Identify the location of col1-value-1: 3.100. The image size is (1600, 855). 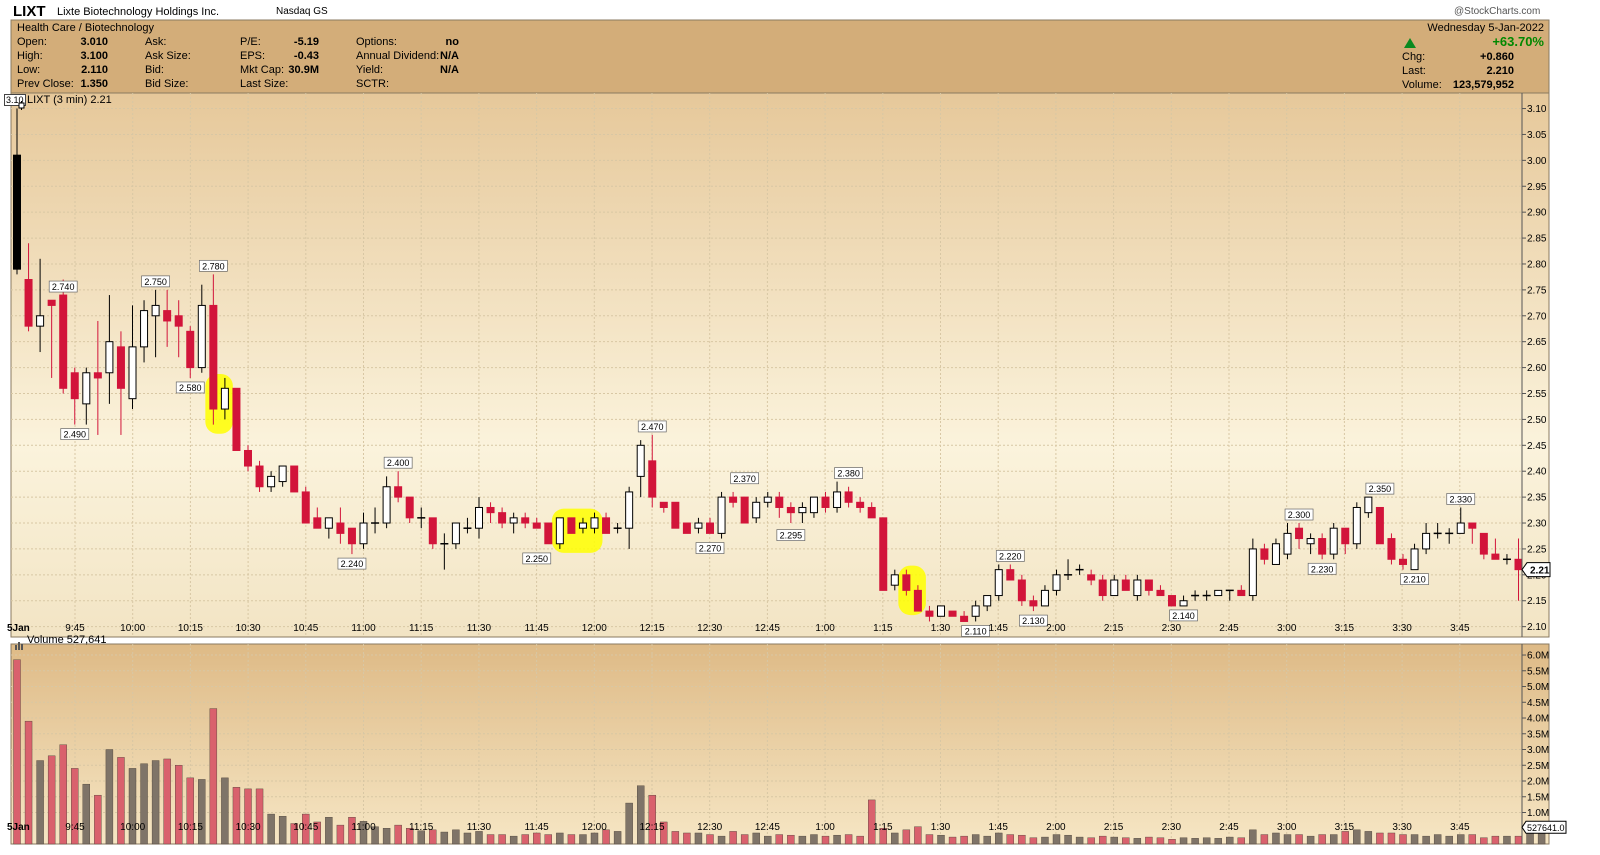
(94, 56).